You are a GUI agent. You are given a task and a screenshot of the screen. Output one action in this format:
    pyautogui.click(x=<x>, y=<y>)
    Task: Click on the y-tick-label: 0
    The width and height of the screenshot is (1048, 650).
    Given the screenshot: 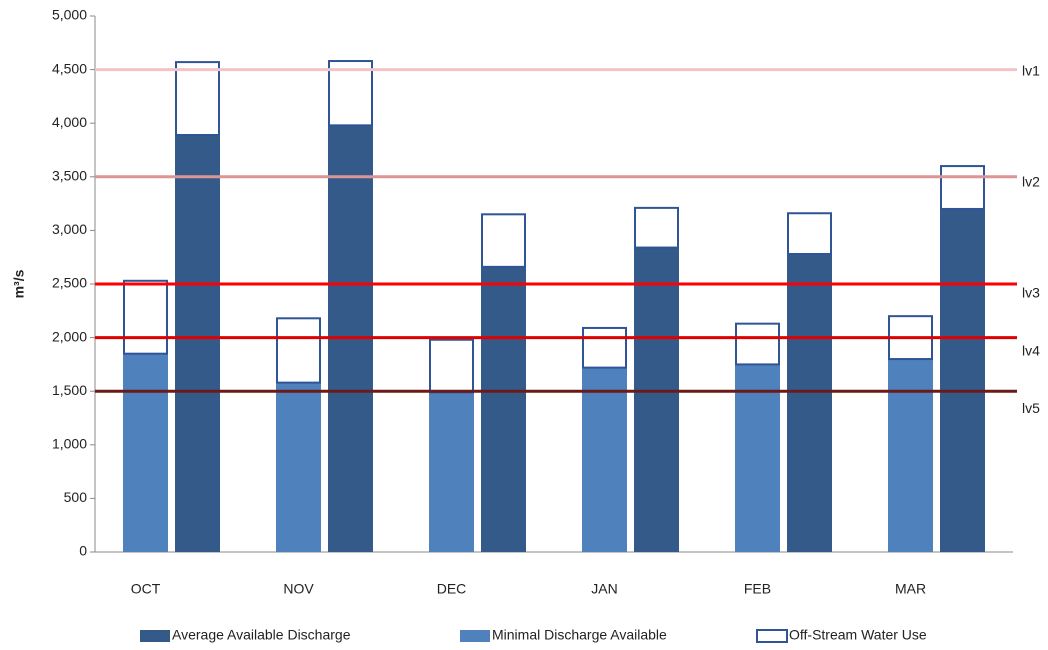 What is the action you would take?
    pyautogui.click(x=83, y=551)
    